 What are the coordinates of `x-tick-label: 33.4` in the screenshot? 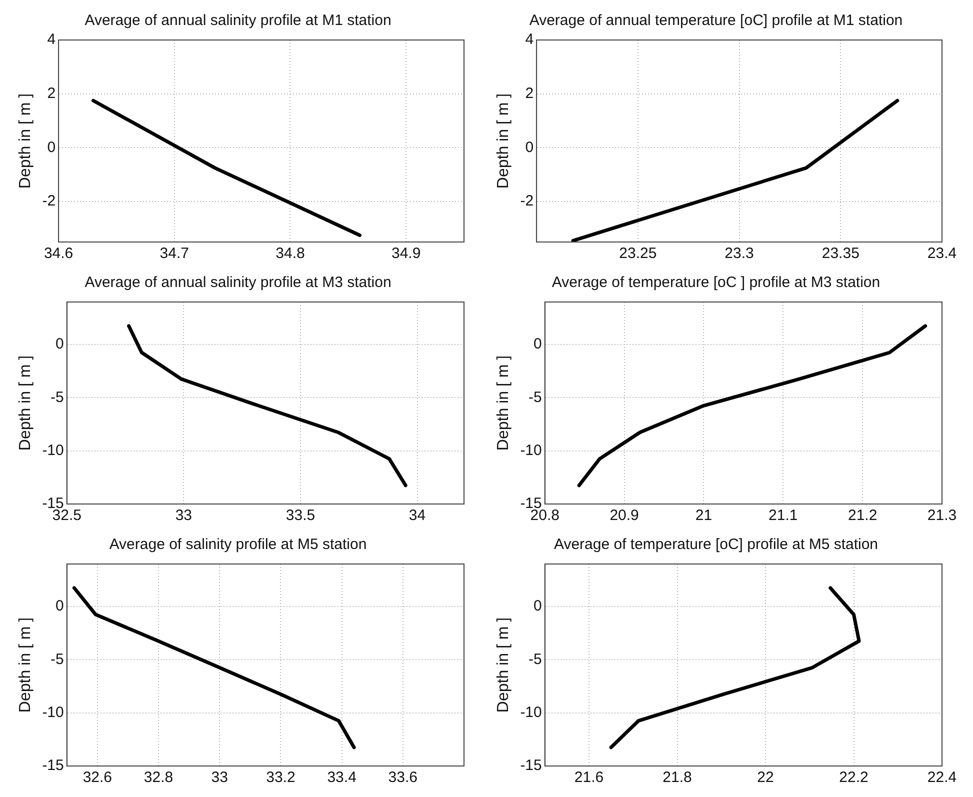 It's located at (341, 777).